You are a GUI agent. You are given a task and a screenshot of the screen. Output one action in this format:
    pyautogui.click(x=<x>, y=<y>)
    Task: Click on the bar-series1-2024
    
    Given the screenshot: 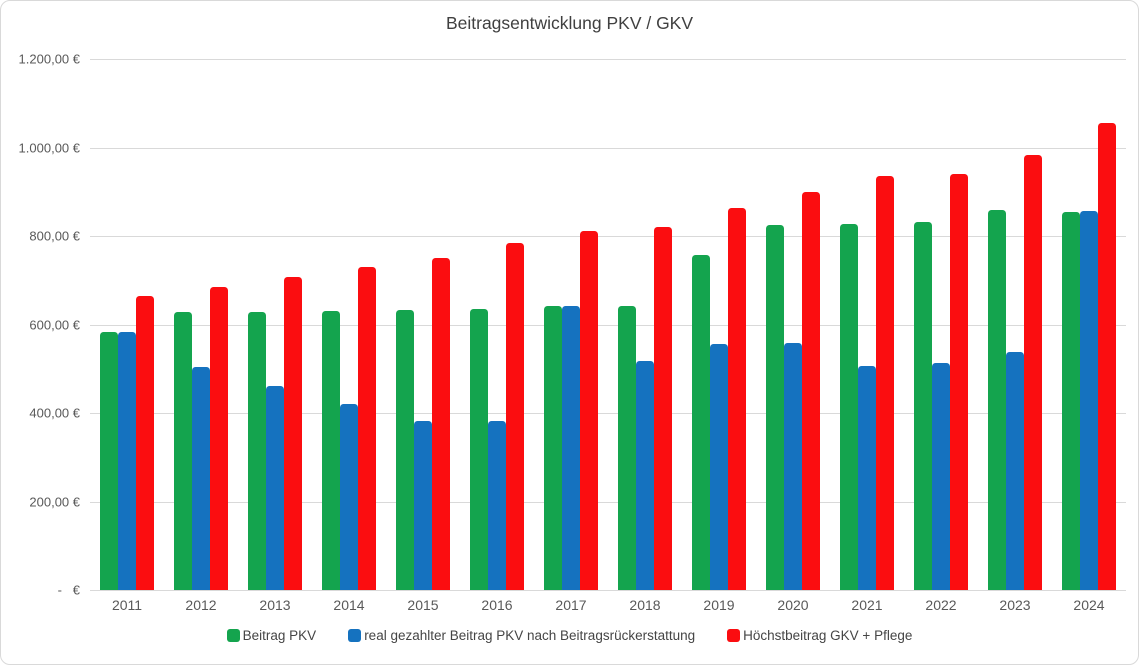 What is the action you would take?
    pyautogui.click(x=1071, y=400)
    